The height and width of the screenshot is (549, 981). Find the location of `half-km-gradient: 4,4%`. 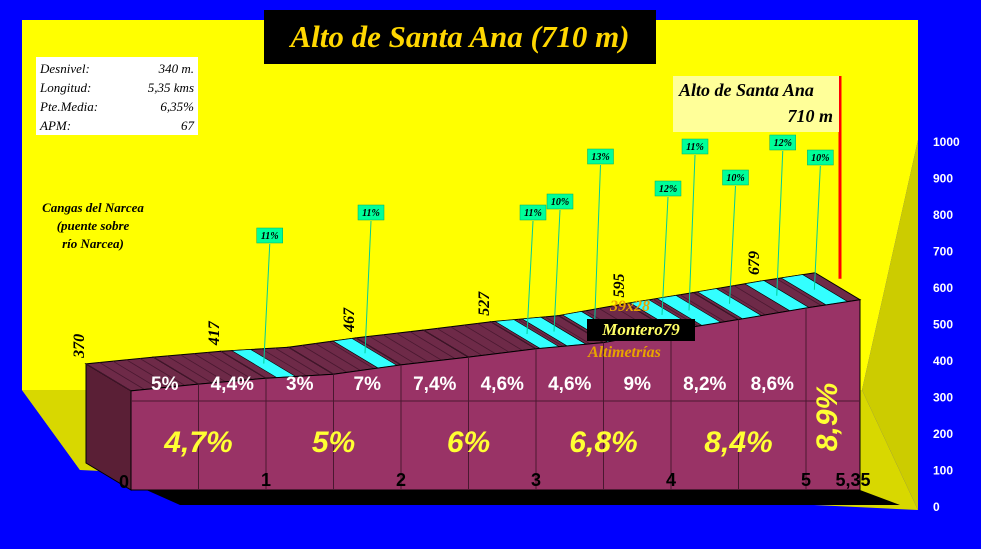

half-km-gradient: 4,4% is located at coordinates (232, 384).